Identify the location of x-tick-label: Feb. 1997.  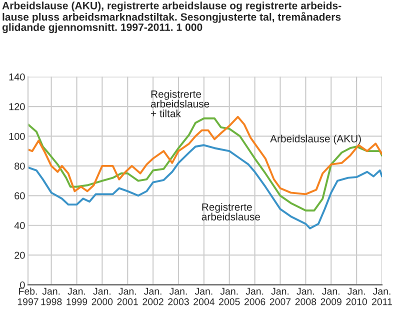
(28, 297).